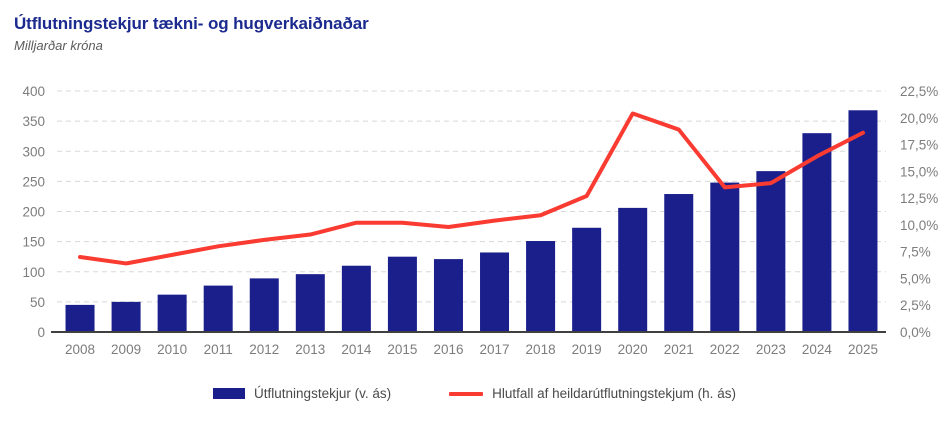  What do you see at coordinates (919, 198) in the screenshot?
I see `right-axis-tick-label: 12,5%` at bounding box center [919, 198].